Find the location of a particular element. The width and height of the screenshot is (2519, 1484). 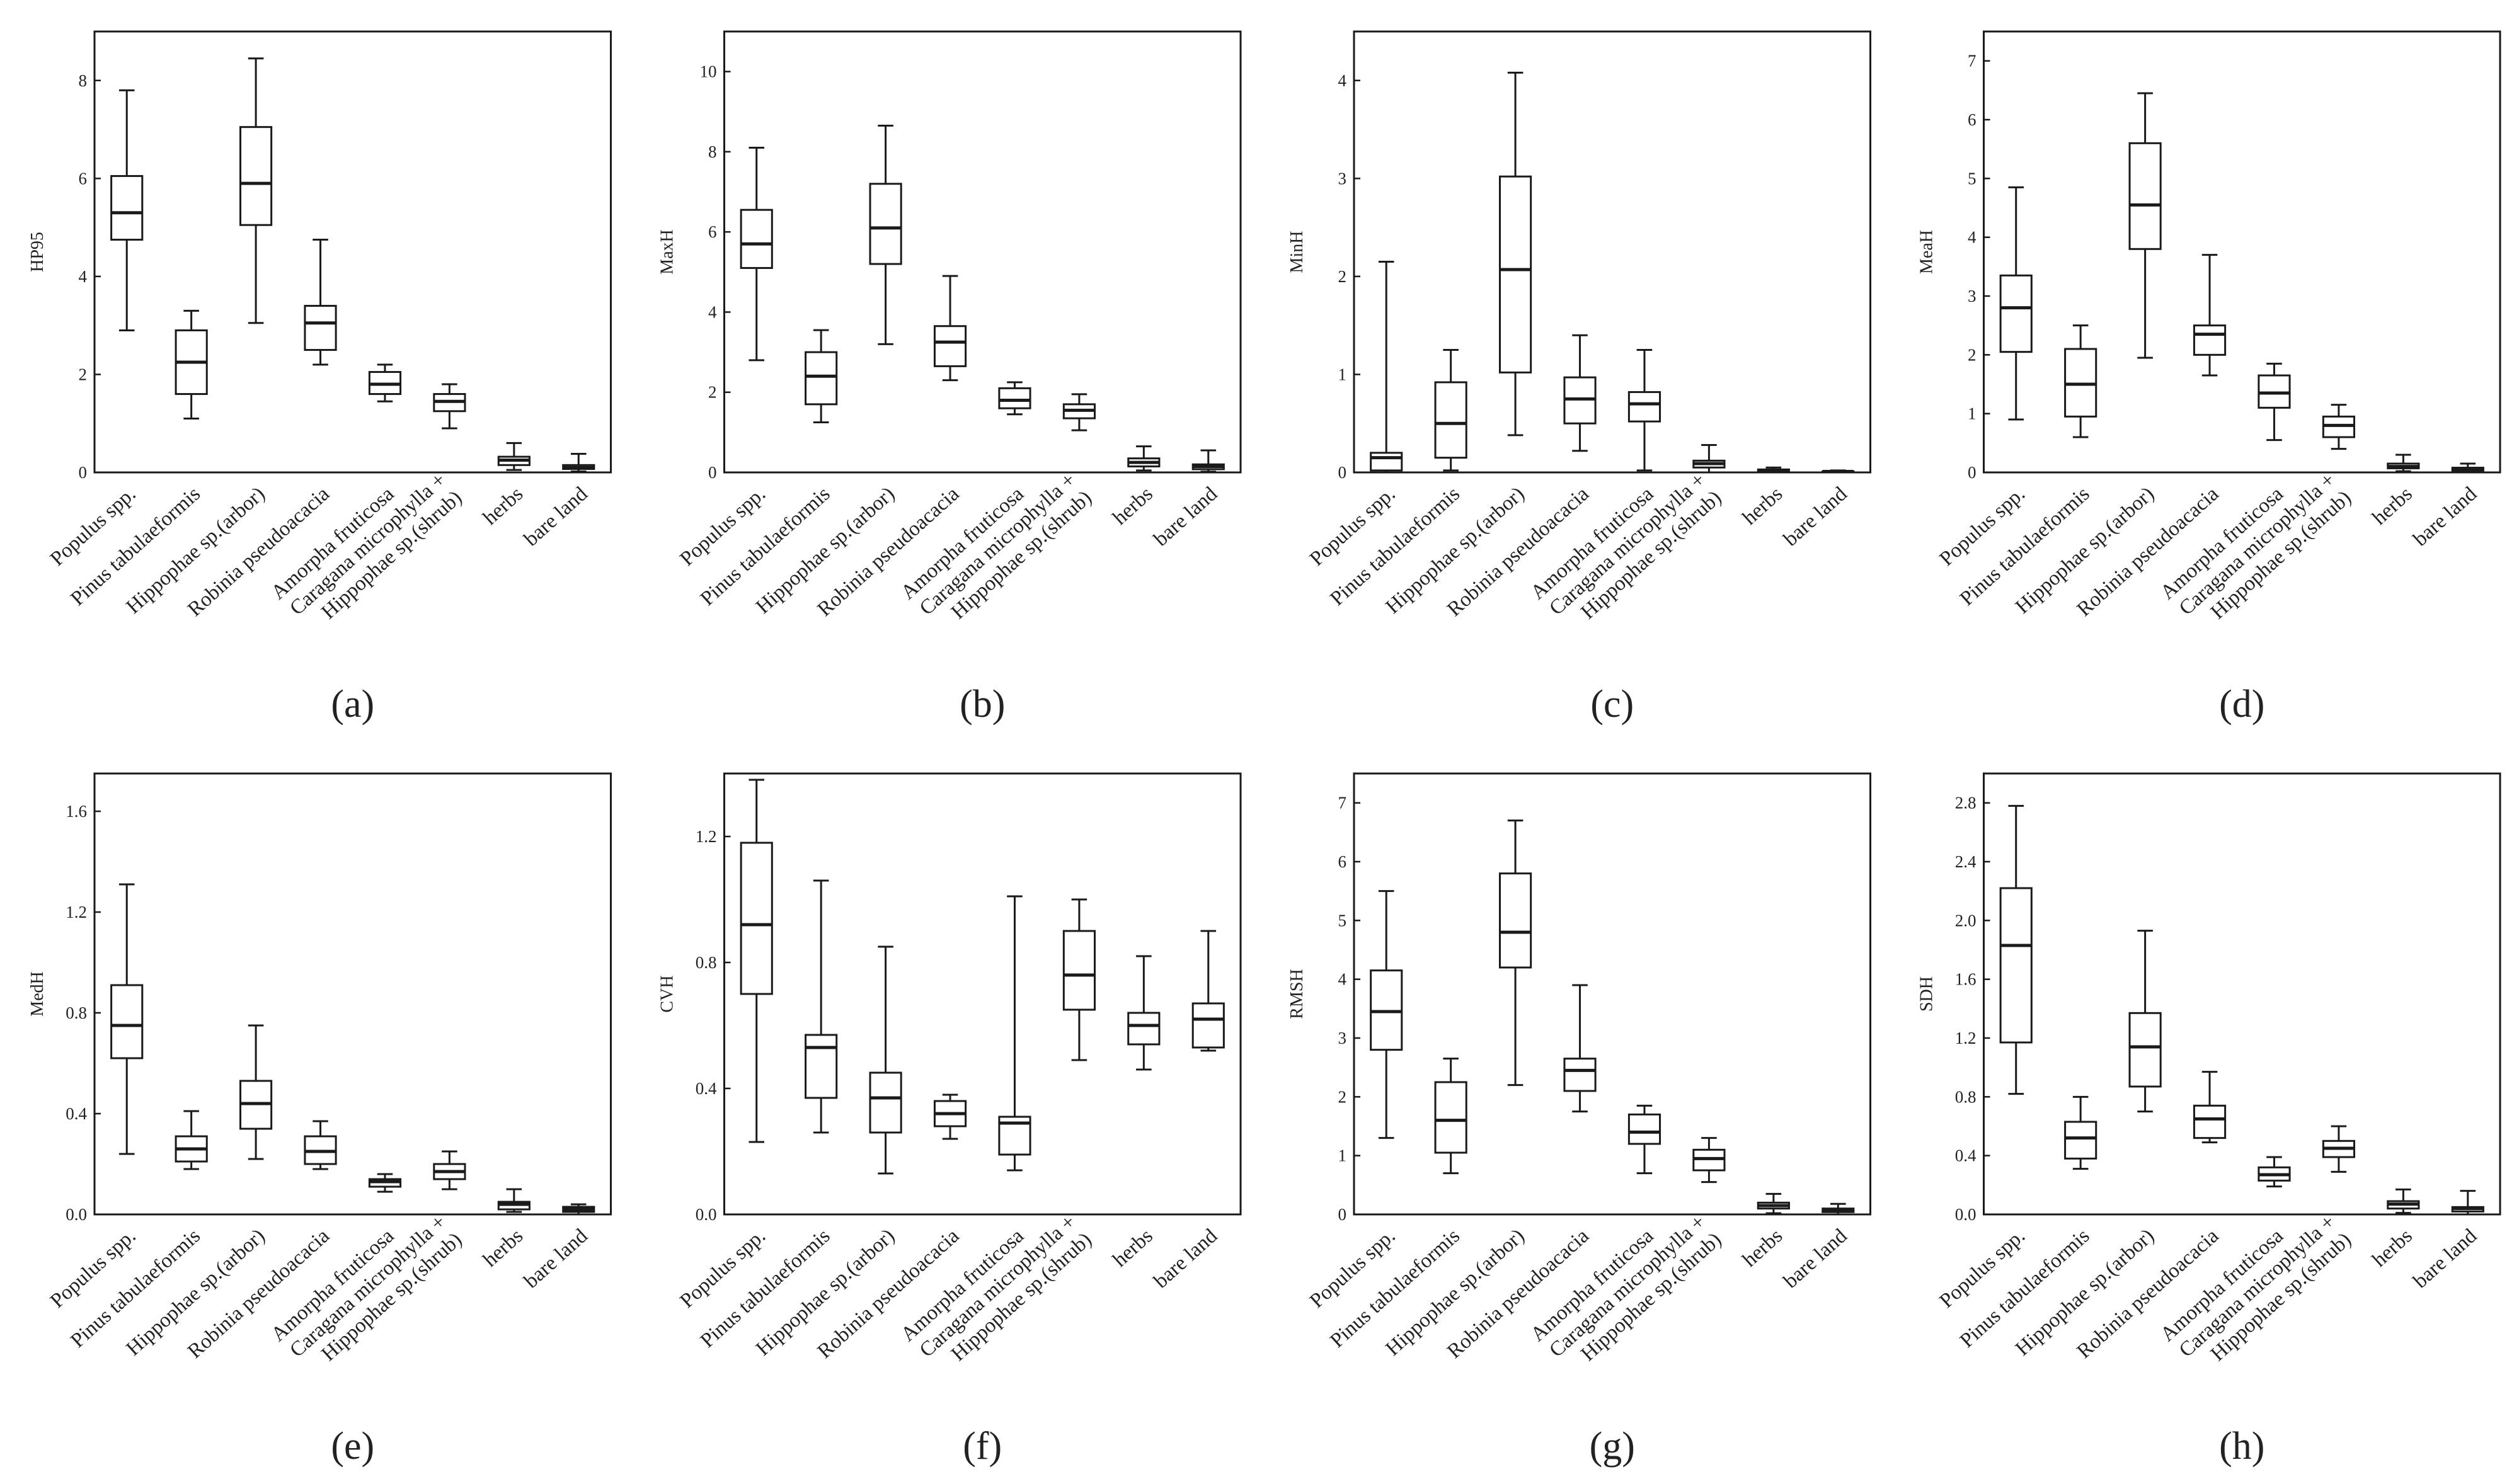

panel-h-ytick-label: 2.4 is located at coordinates (1966, 861).